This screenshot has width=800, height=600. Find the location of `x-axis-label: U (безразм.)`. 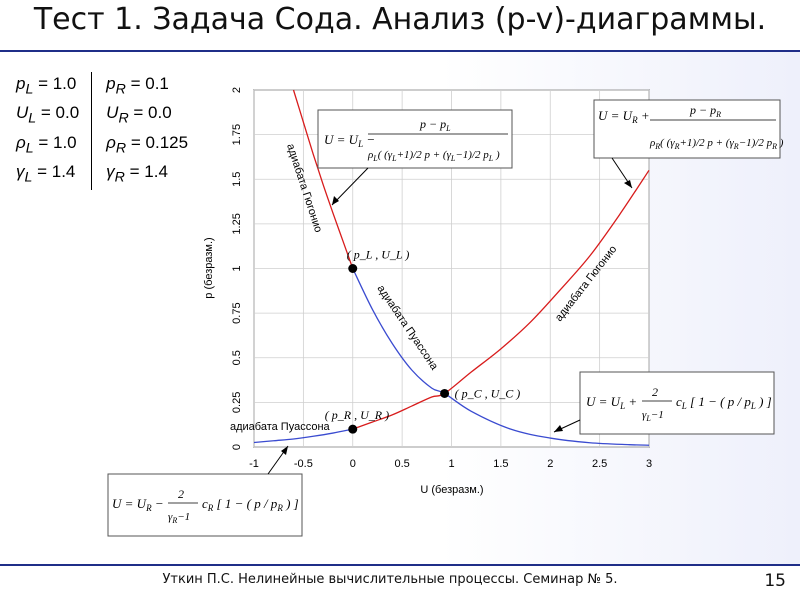

x-axis-label: U (безразм.) is located at coordinates (451, 490).